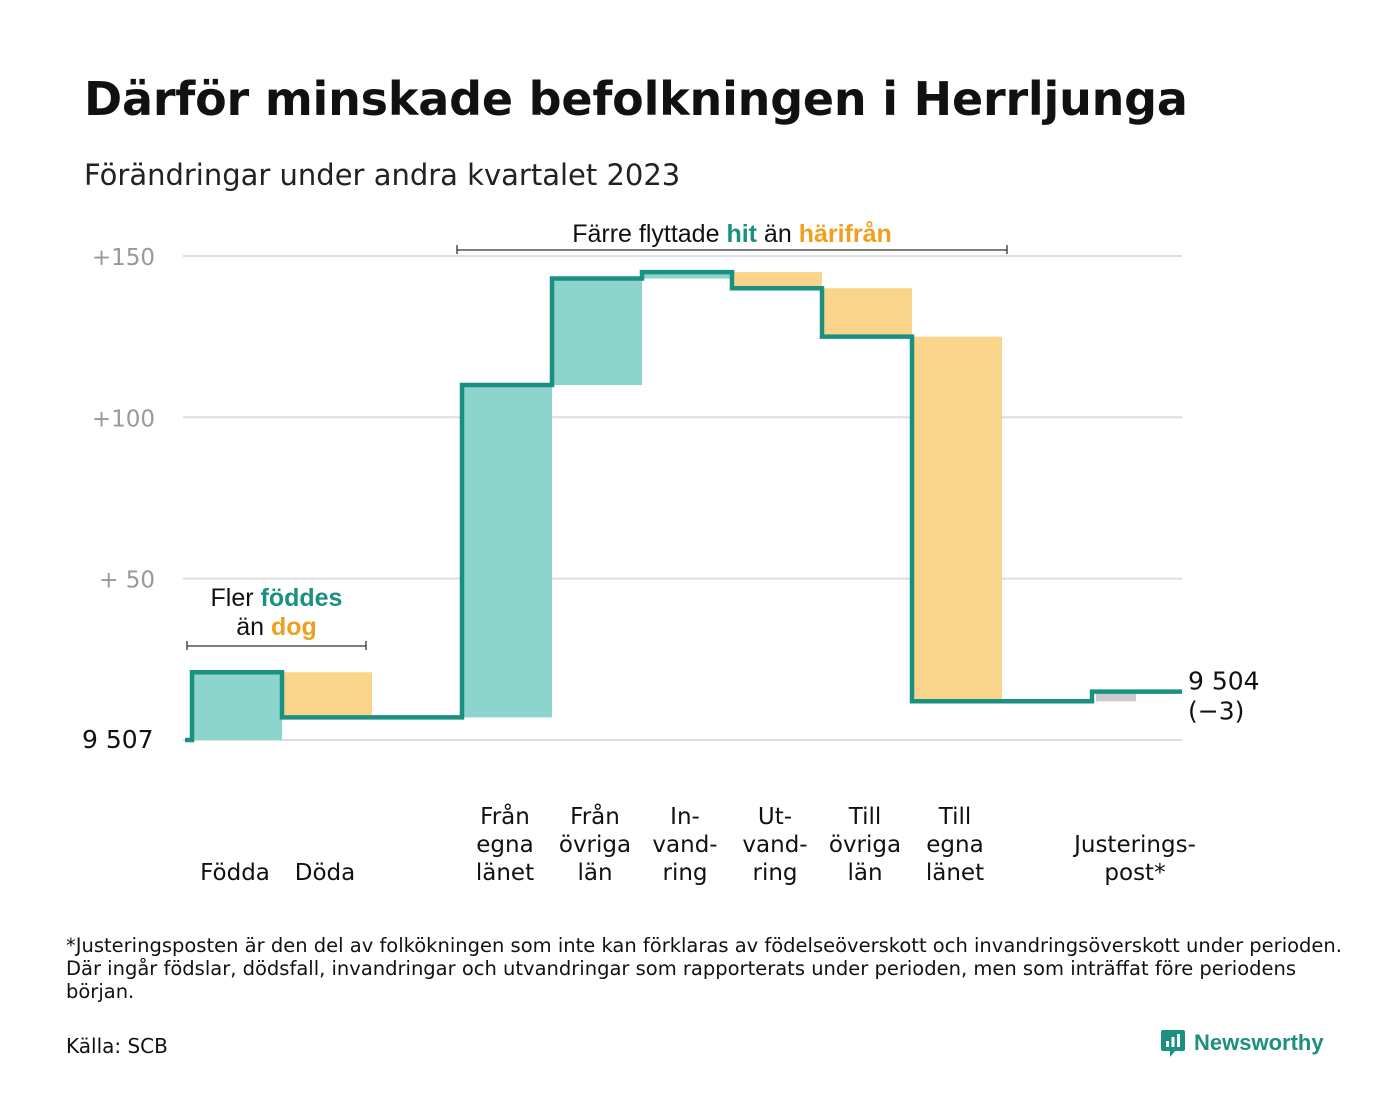 The image size is (1400, 1120). Describe the element at coordinates (741, 234) in the screenshot. I see `annotation-segment: hit` at that location.